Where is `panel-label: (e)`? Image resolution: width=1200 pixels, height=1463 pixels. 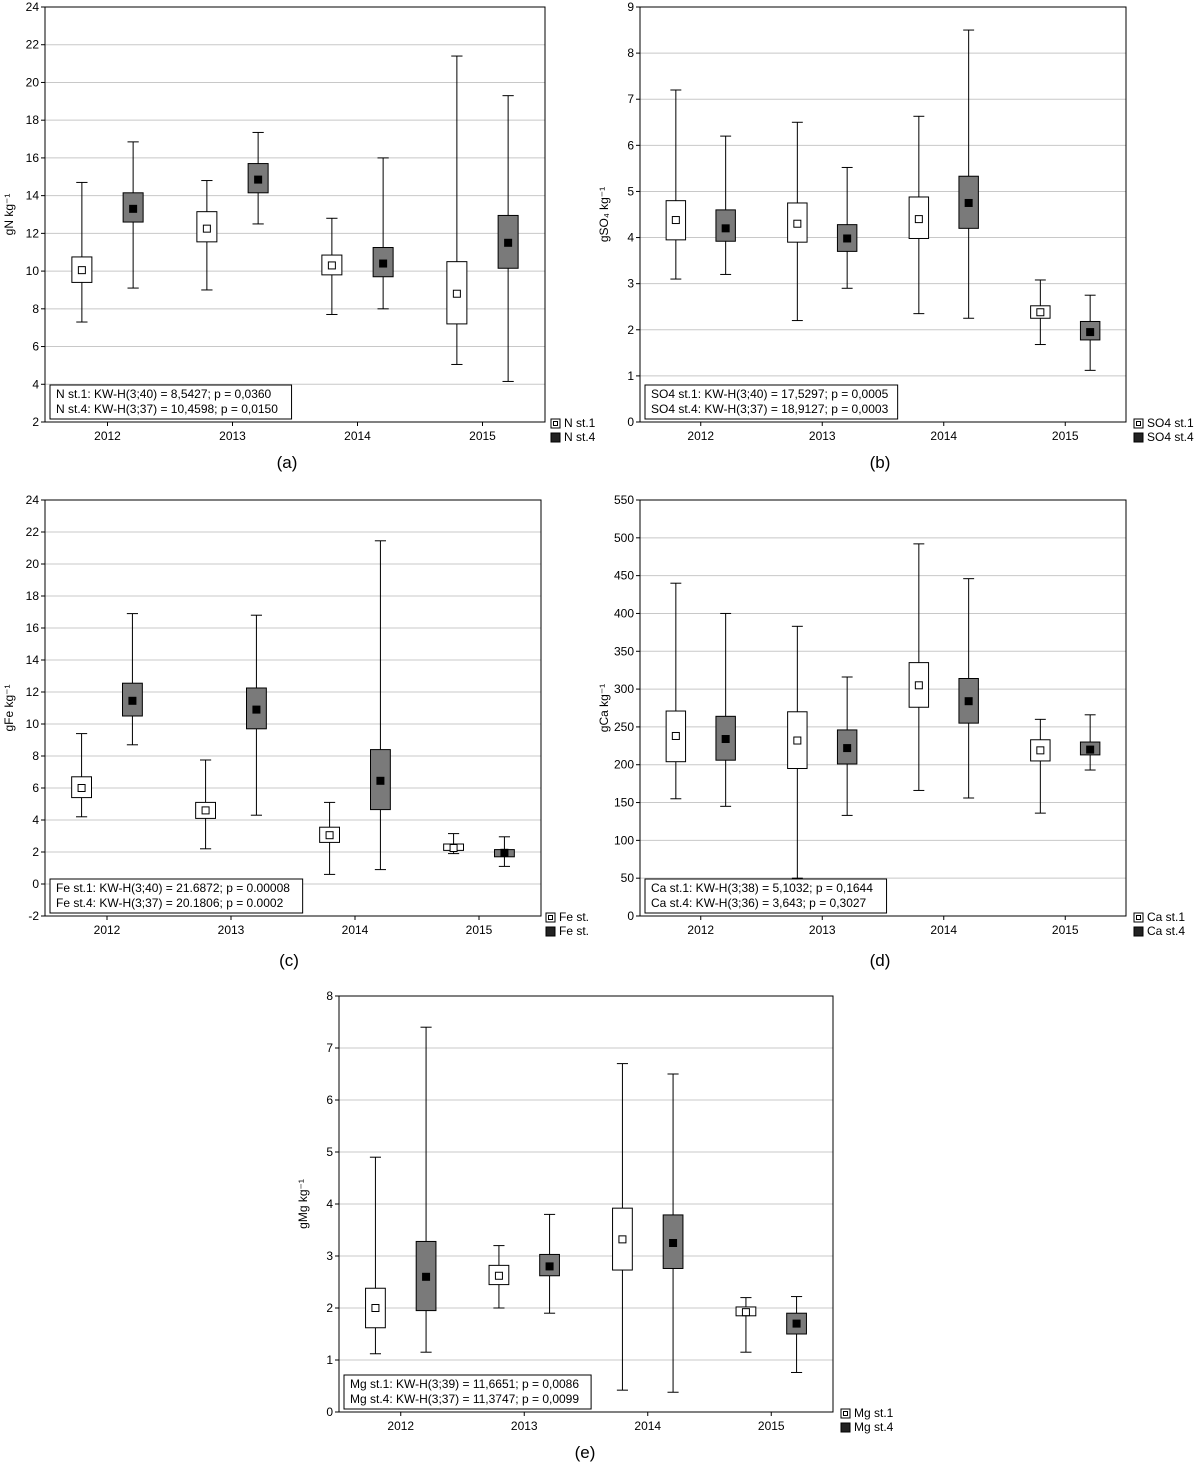
panel-label: (e) is located at coordinates (585, 1452).